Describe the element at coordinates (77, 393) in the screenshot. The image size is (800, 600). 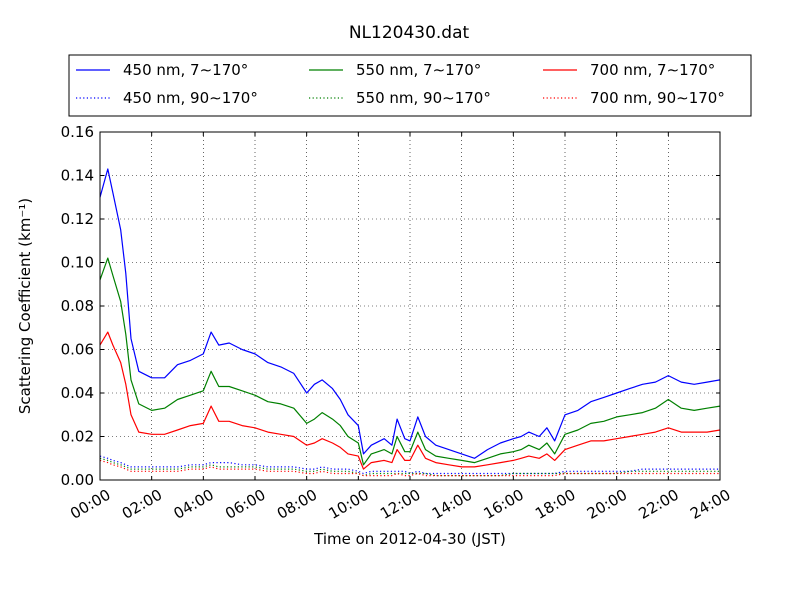
I see `y-tick-label: 0.04` at that location.